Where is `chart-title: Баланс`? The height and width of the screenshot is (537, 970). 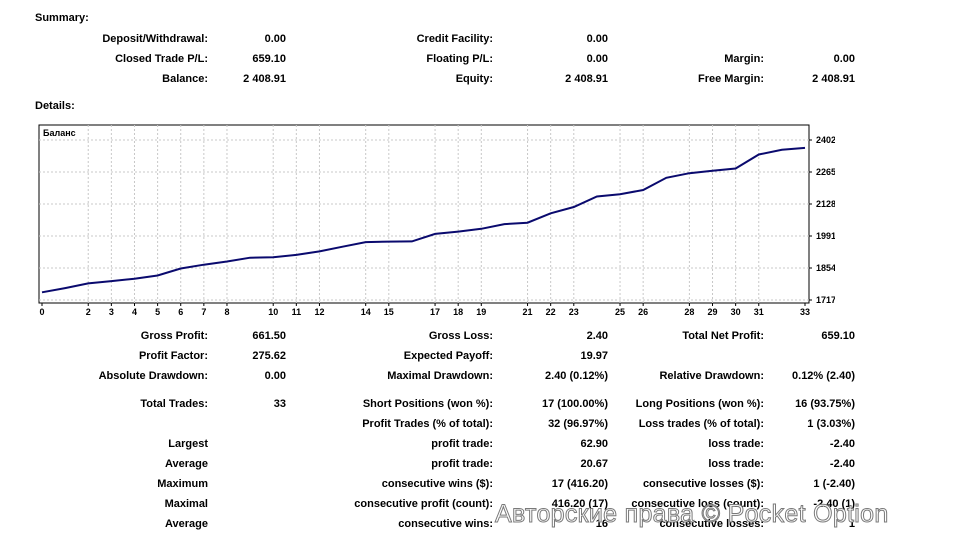 chart-title: Баланс is located at coordinates (59, 133).